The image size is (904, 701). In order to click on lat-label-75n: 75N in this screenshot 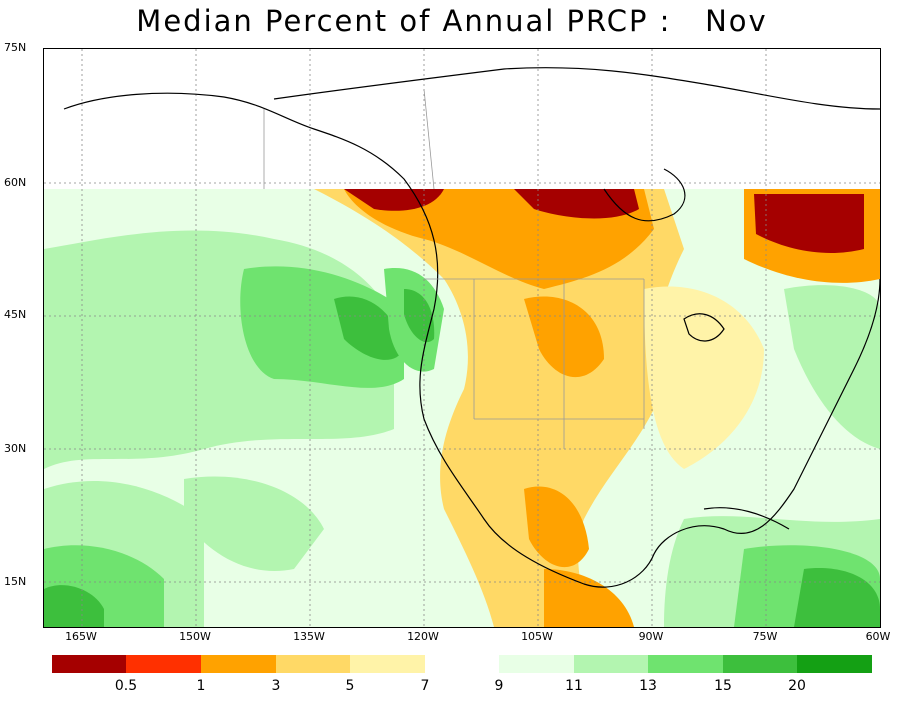, I will do `click(15, 47)`.